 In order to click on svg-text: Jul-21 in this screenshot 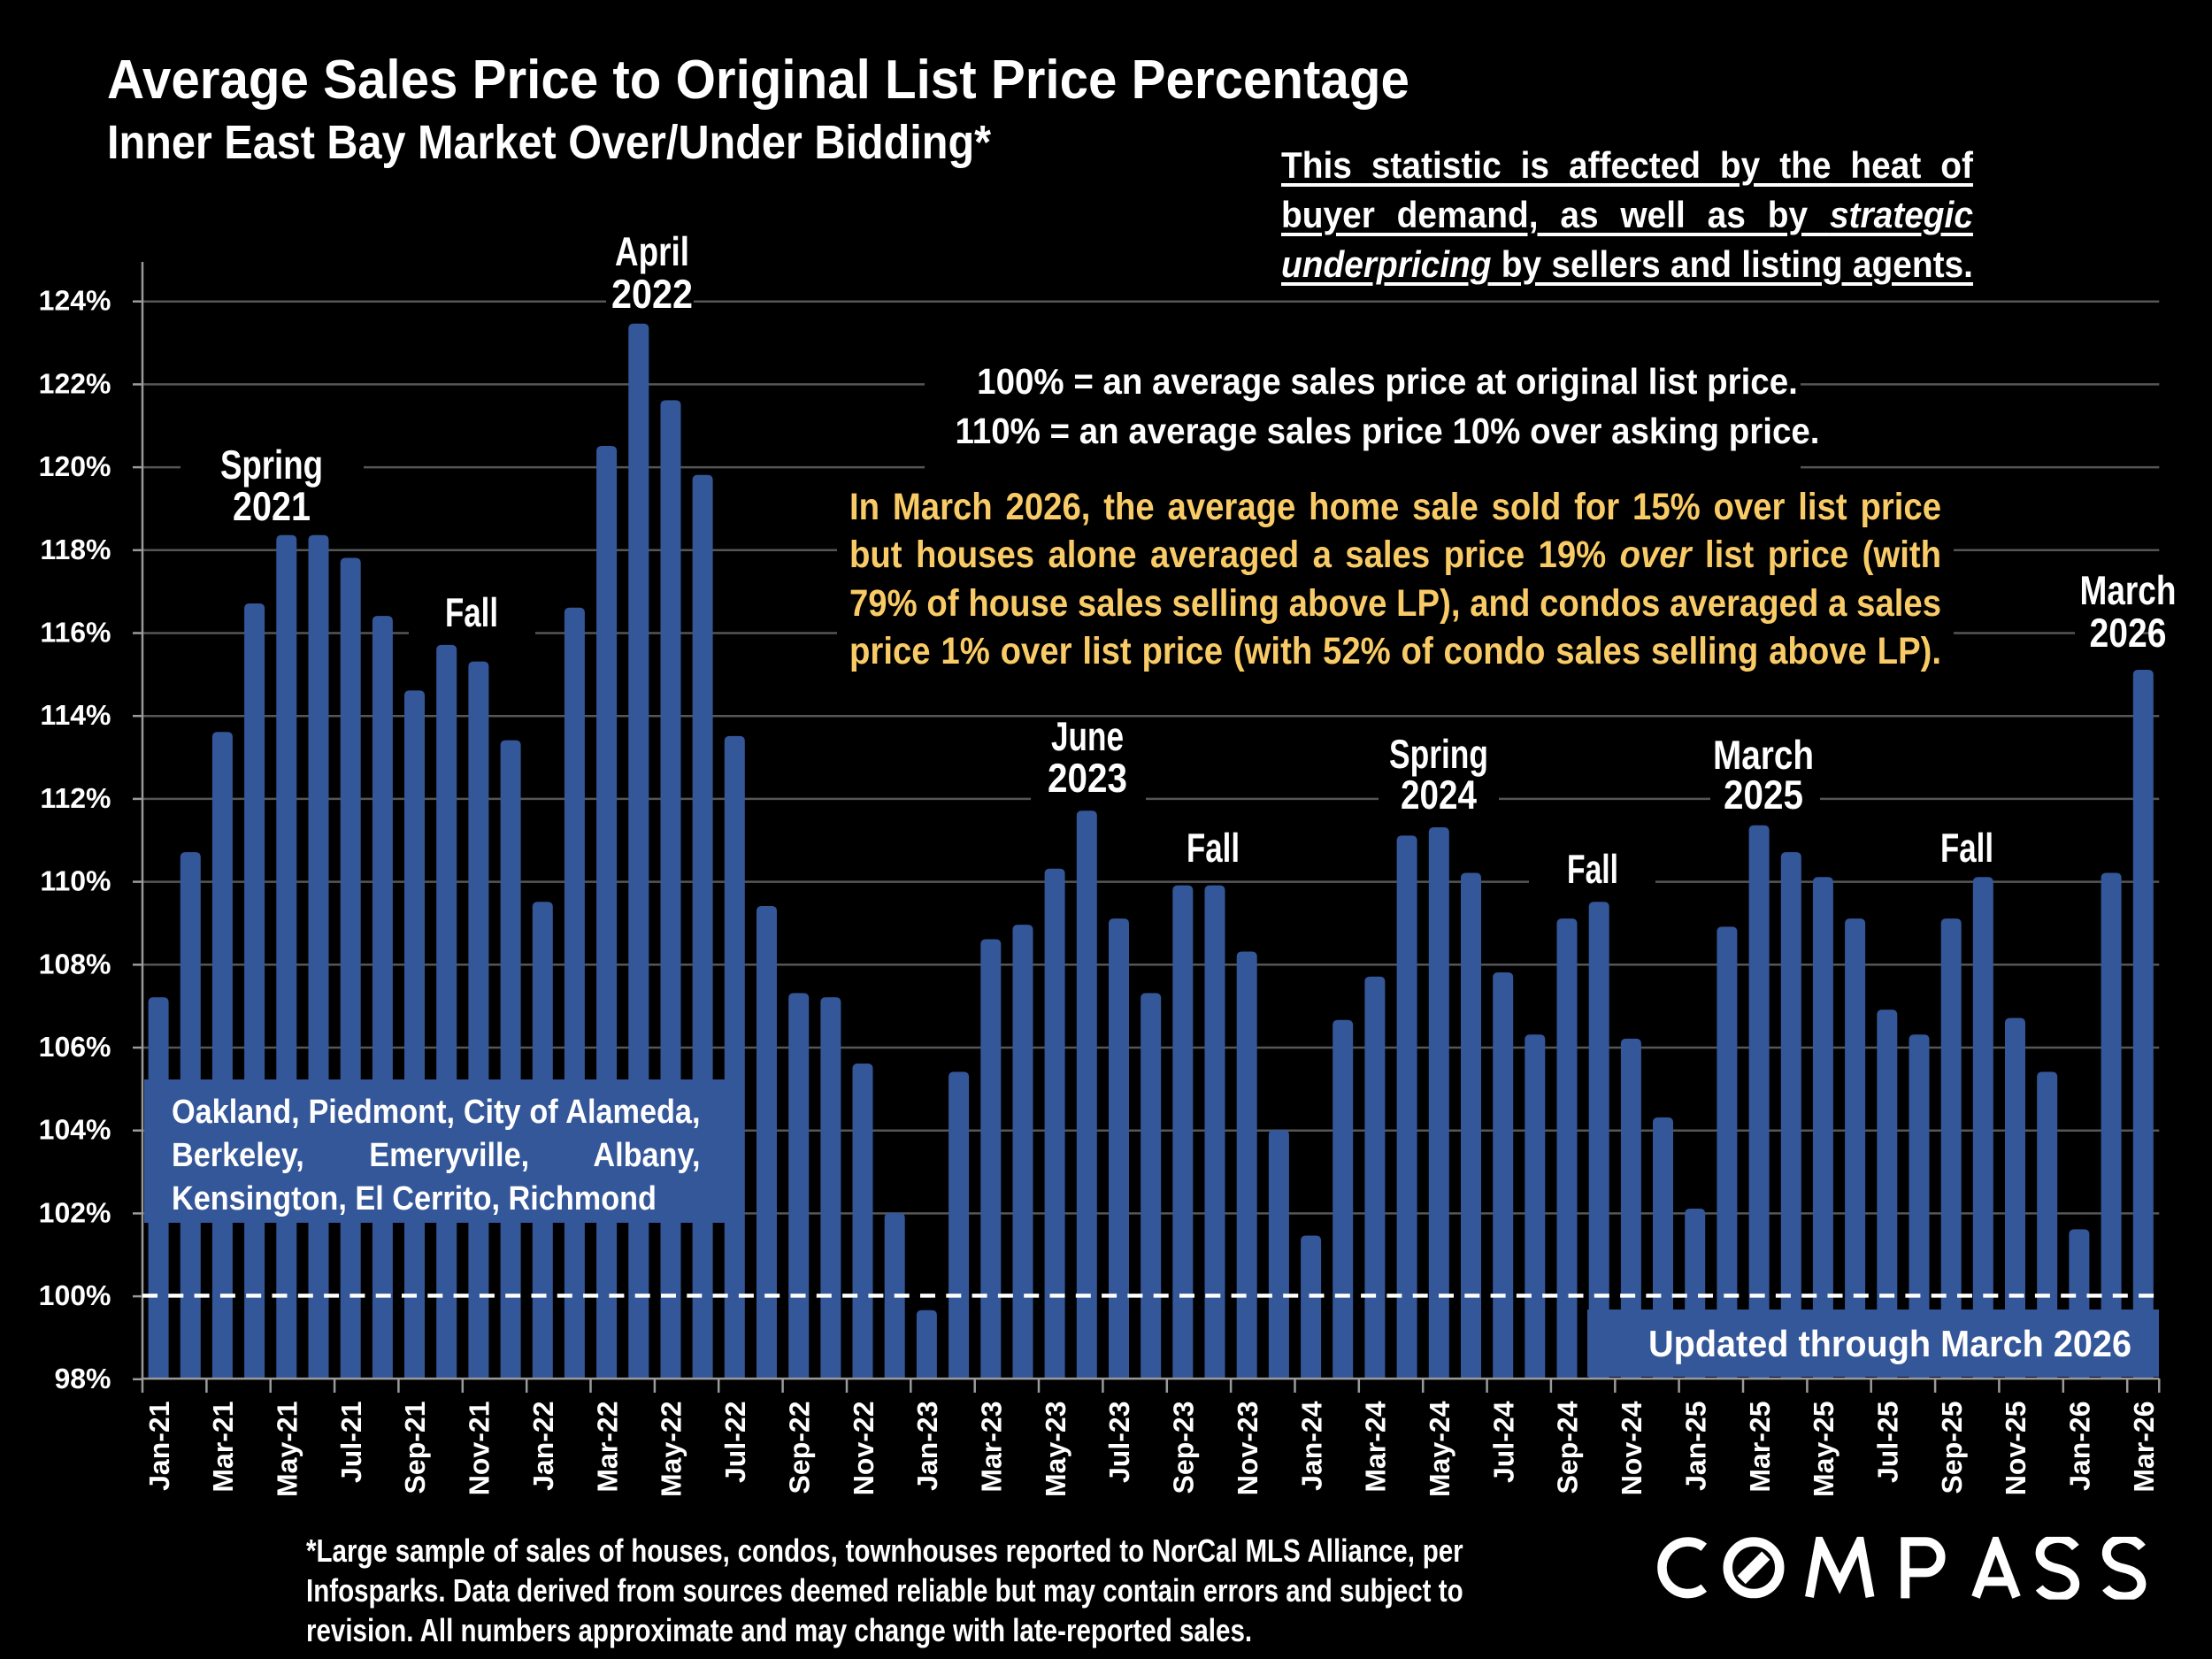, I will do `click(351, 1443)`.